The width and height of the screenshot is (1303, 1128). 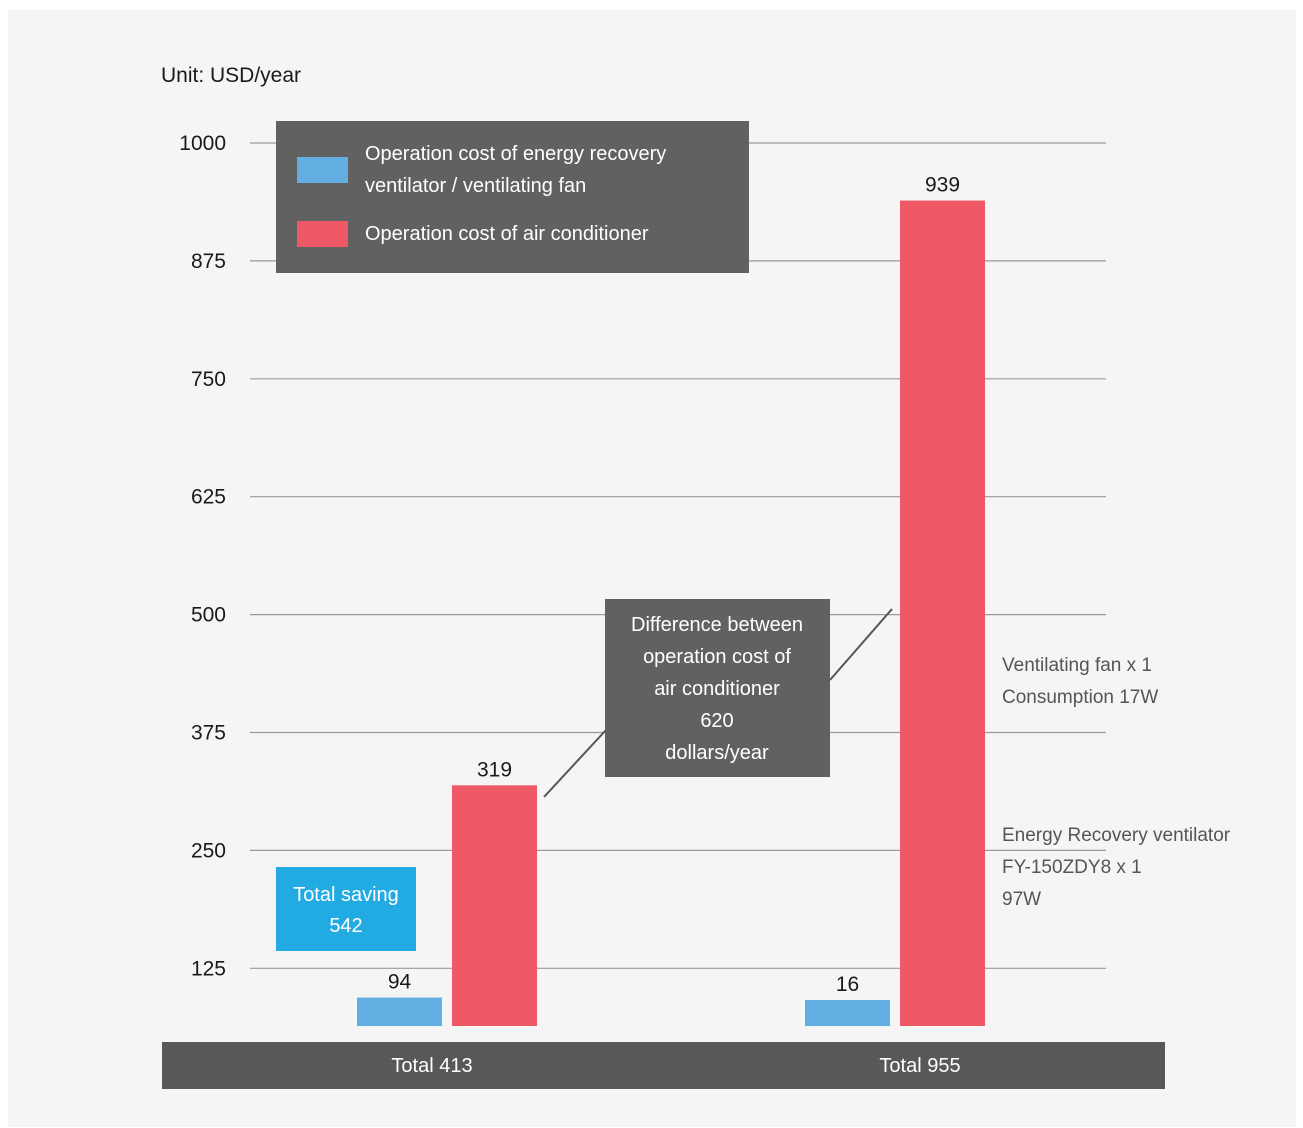 What do you see at coordinates (322, 170) in the screenshot?
I see `legend-swatch-blue` at bounding box center [322, 170].